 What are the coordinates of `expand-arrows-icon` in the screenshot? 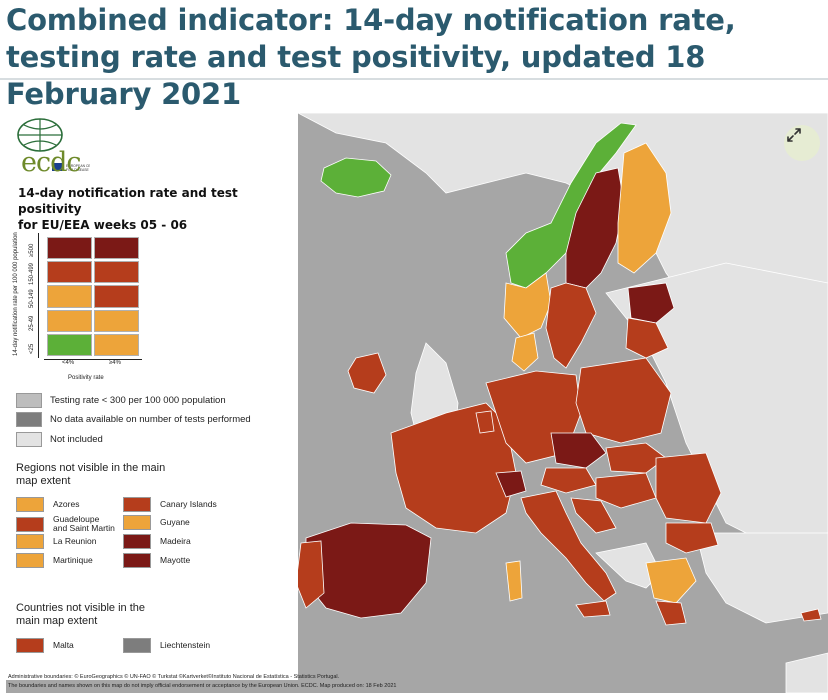 It's located at (794, 135).